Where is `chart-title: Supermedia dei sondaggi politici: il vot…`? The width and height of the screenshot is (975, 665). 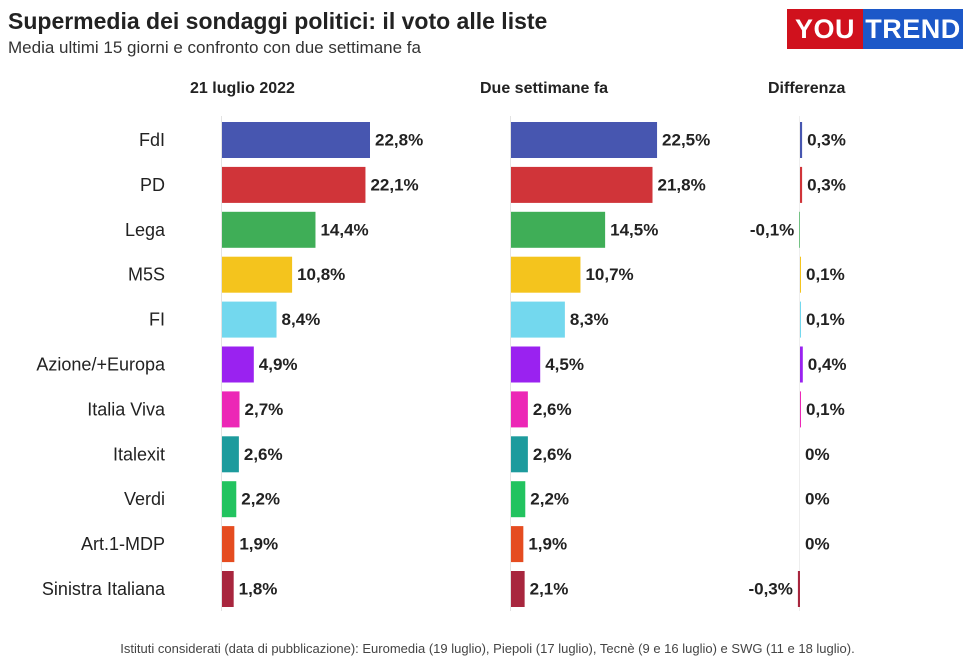 chart-title: Supermedia dei sondaggi politici: il vot… is located at coordinates (278, 21).